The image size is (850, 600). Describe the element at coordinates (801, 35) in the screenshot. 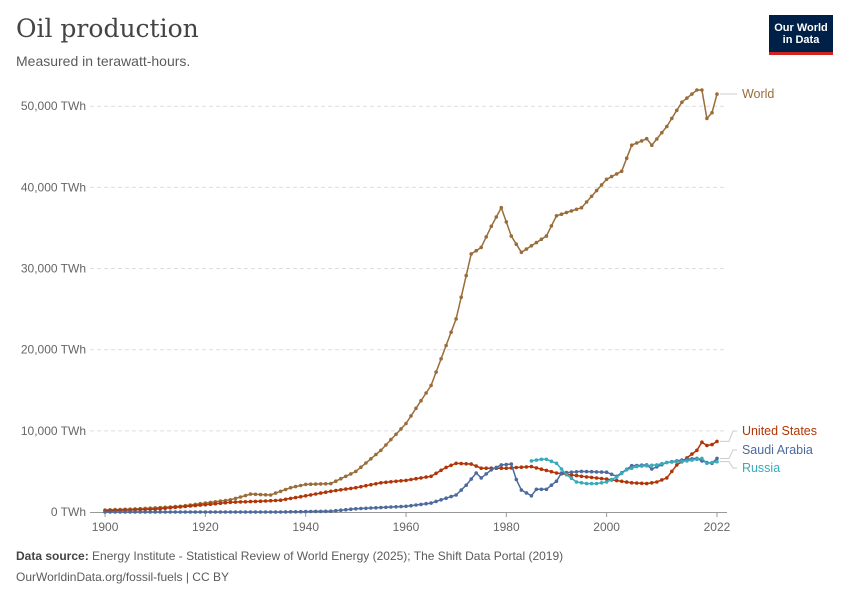

I see `owid-logo: Our World in Data` at that location.